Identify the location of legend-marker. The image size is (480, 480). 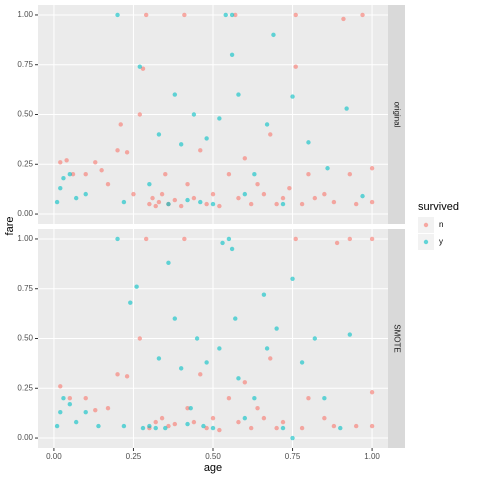
(426, 242).